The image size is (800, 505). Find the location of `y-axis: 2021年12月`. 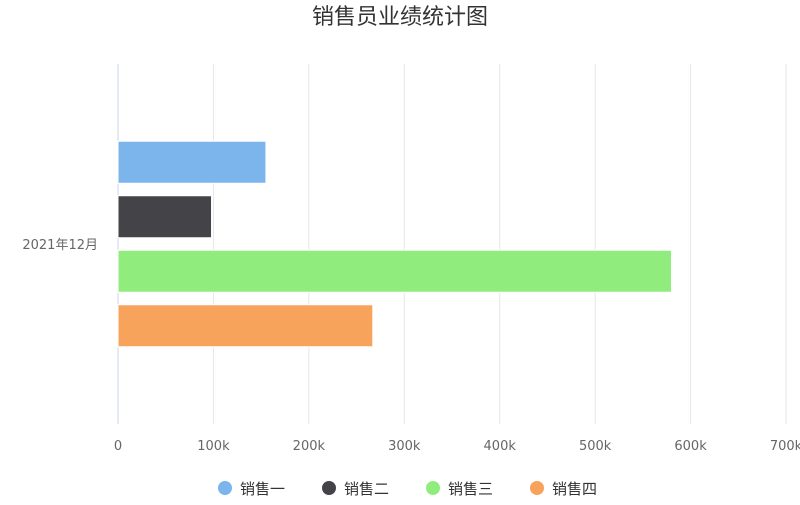

y-axis: 2021年12月 is located at coordinates (70, 244).